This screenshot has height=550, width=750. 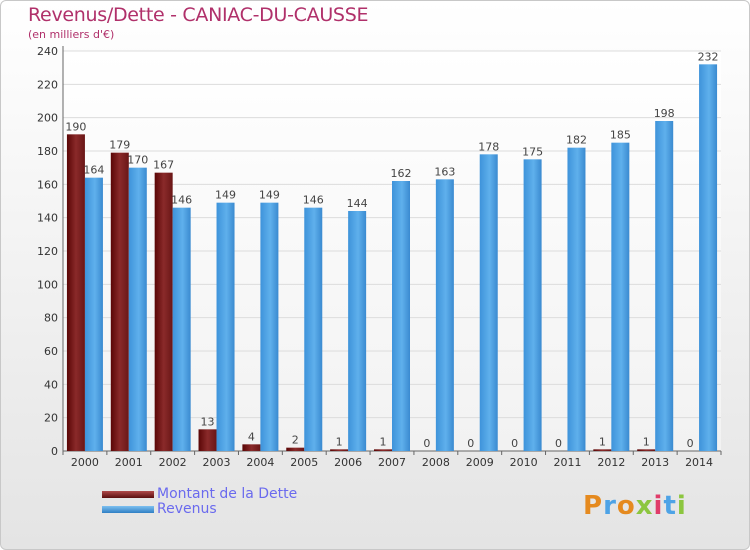 I want to click on x-tick-label: 2009, so click(x=480, y=462).